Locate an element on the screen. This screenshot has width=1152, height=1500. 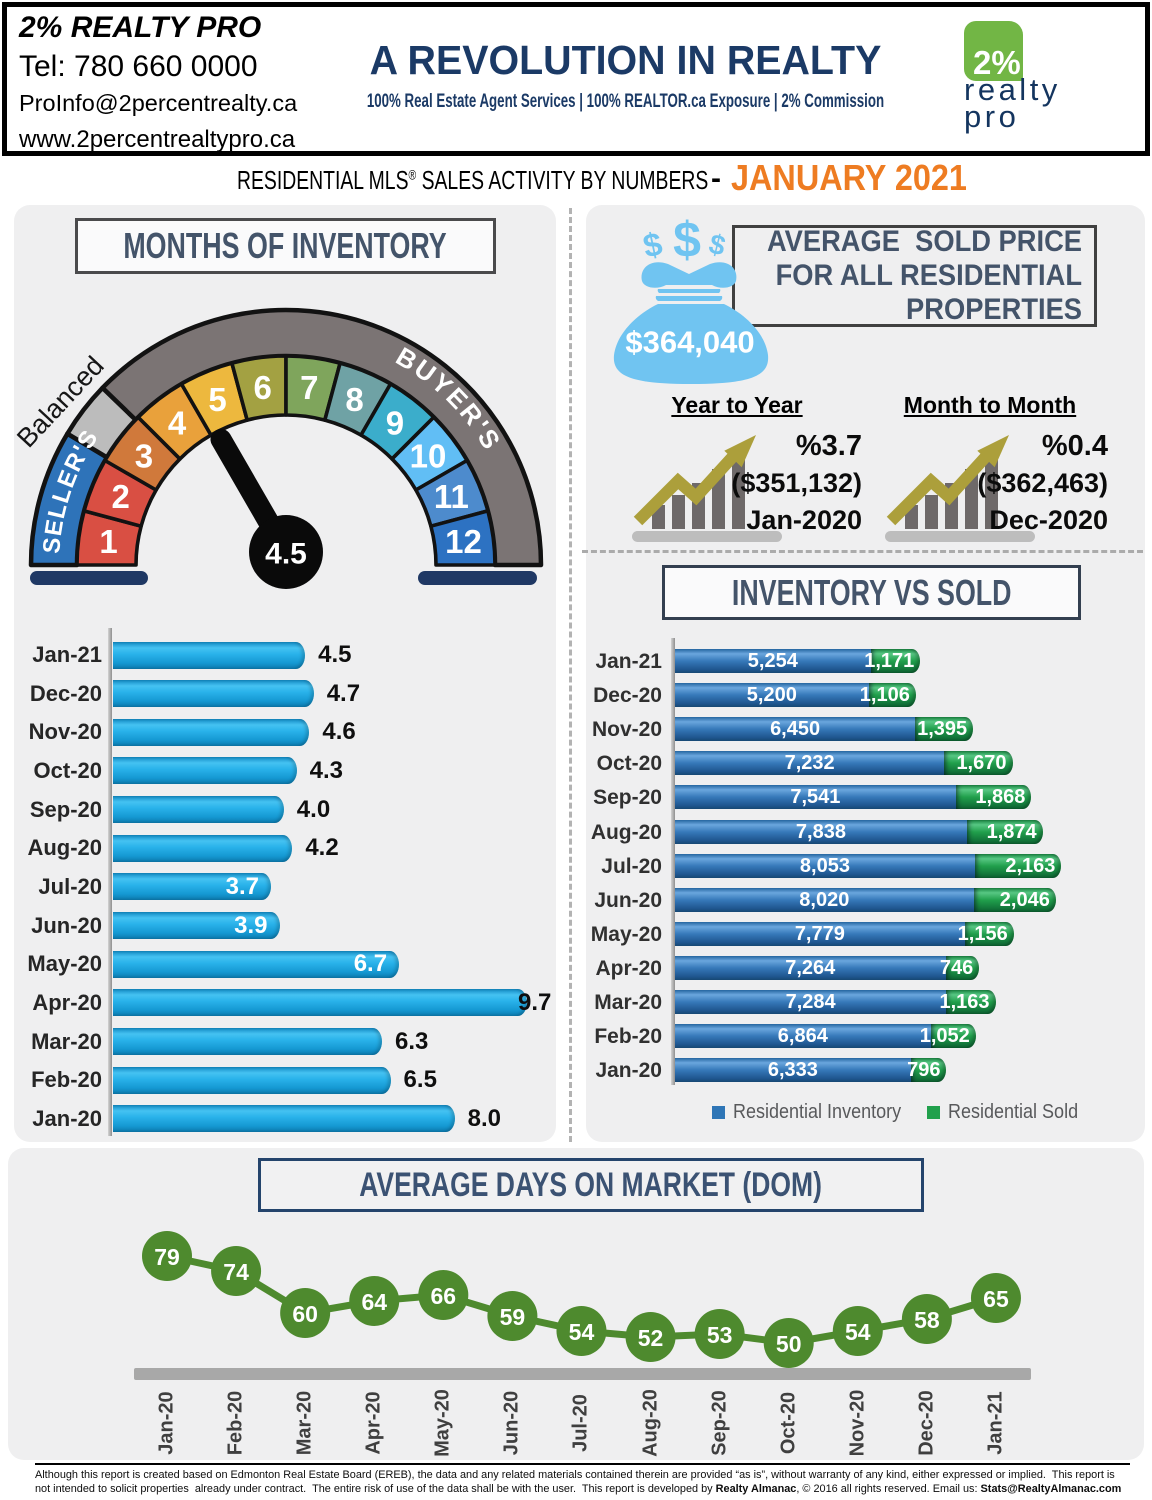
sold-legend-label: Residential Sold is located at coordinates (1013, 1112).